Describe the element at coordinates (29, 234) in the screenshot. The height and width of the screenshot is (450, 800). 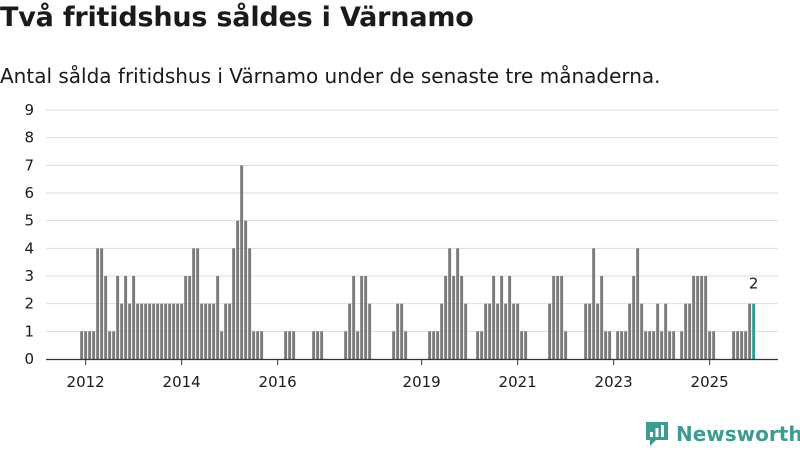
I see `y-axis-labels: 0 1 2 3 4 5 6 7 8 9` at that location.